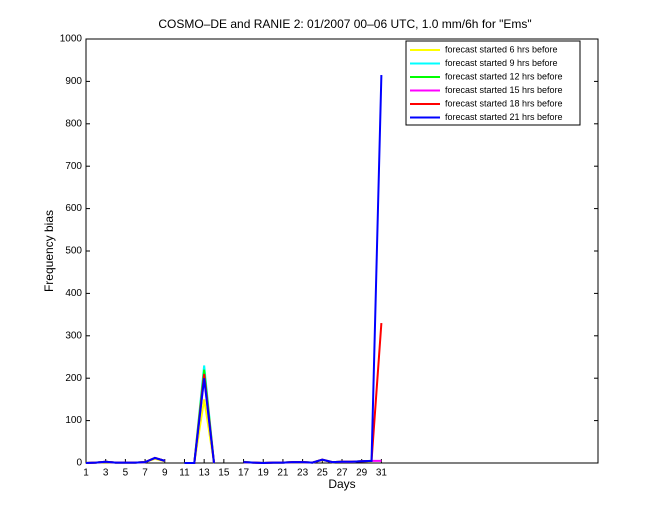 The image size is (660, 520). What do you see at coordinates (501, 49) in the screenshot?
I see `legend-label: forecast started 6 hrs before` at bounding box center [501, 49].